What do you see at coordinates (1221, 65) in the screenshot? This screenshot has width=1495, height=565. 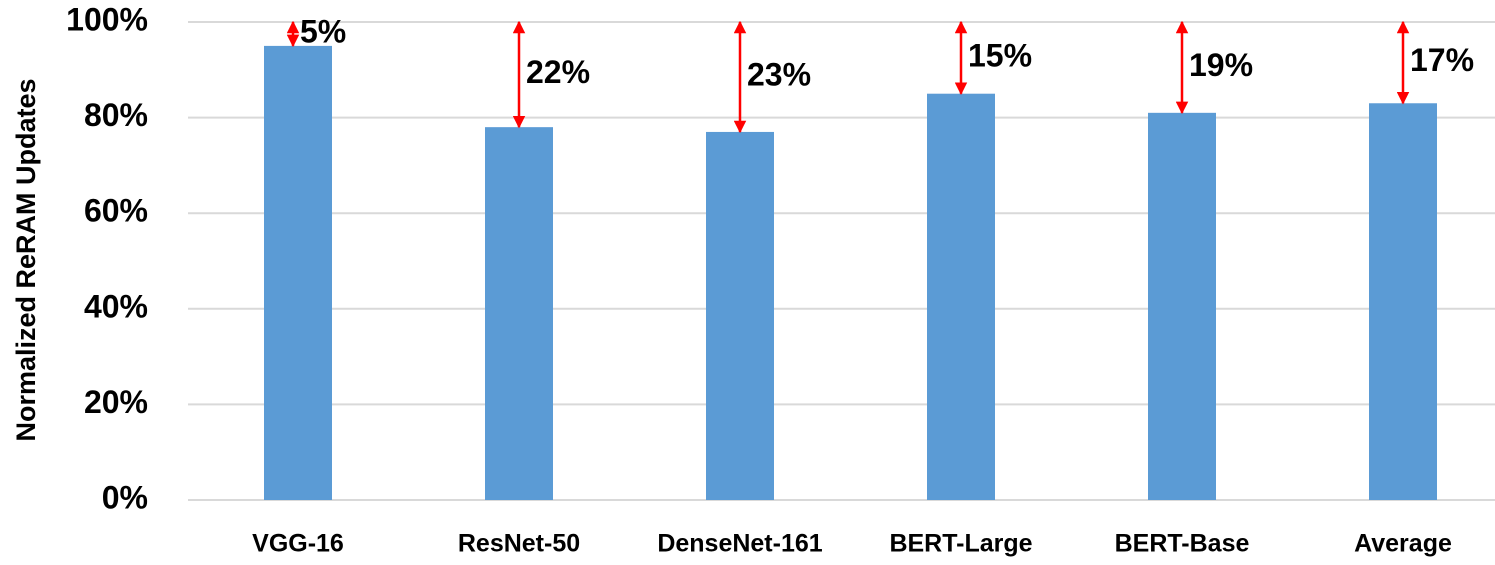 I see `reduction-label: 19%` at bounding box center [1221, 65].